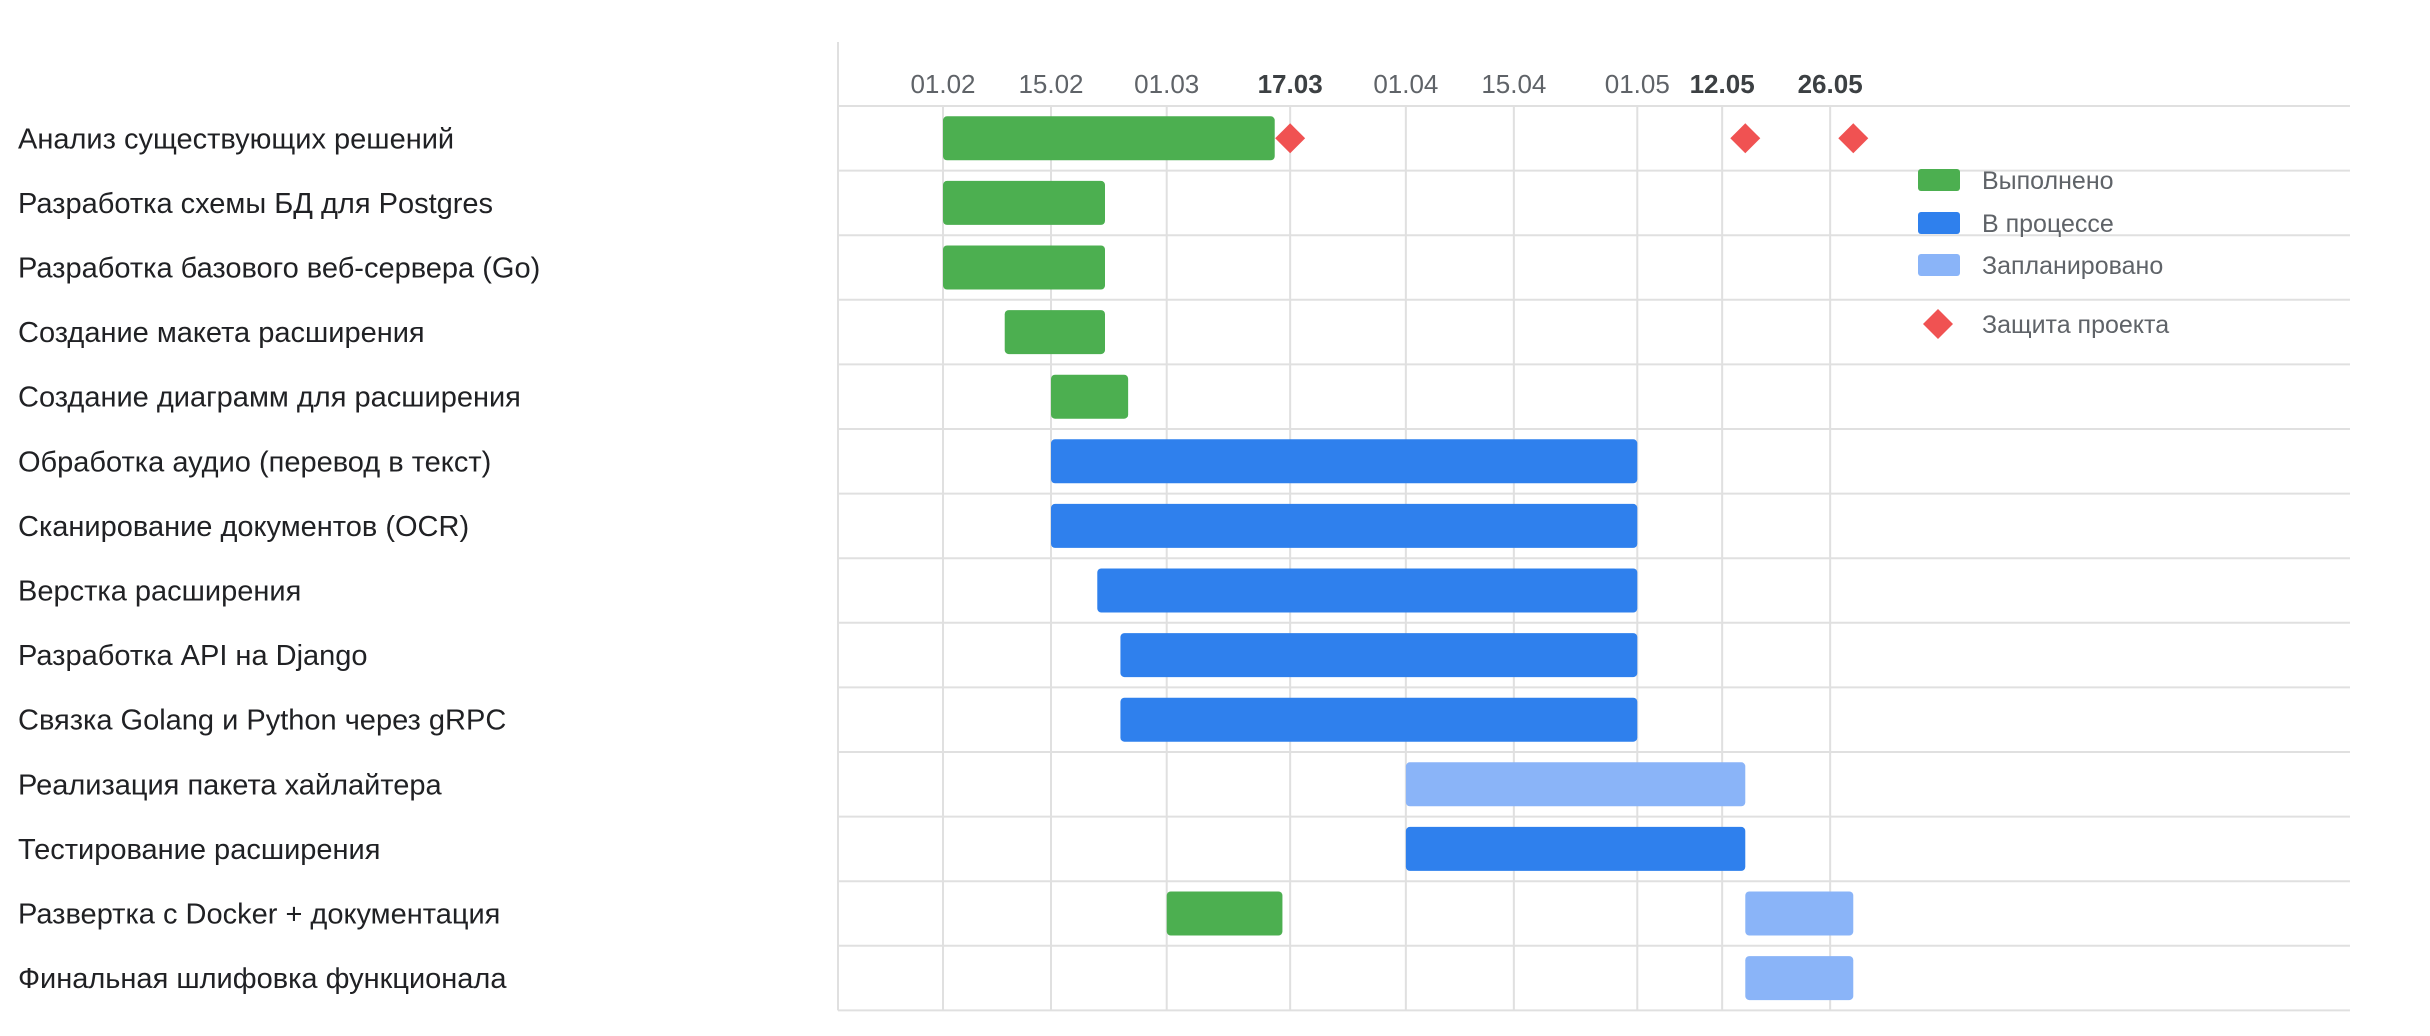 This screenshot has width=2430, height=1036. What do you see at coordinates (254, 462) in the screenshot?
I see `task-label: Обработка аудио (перевод в текст)` at bounding box center [254, 462].